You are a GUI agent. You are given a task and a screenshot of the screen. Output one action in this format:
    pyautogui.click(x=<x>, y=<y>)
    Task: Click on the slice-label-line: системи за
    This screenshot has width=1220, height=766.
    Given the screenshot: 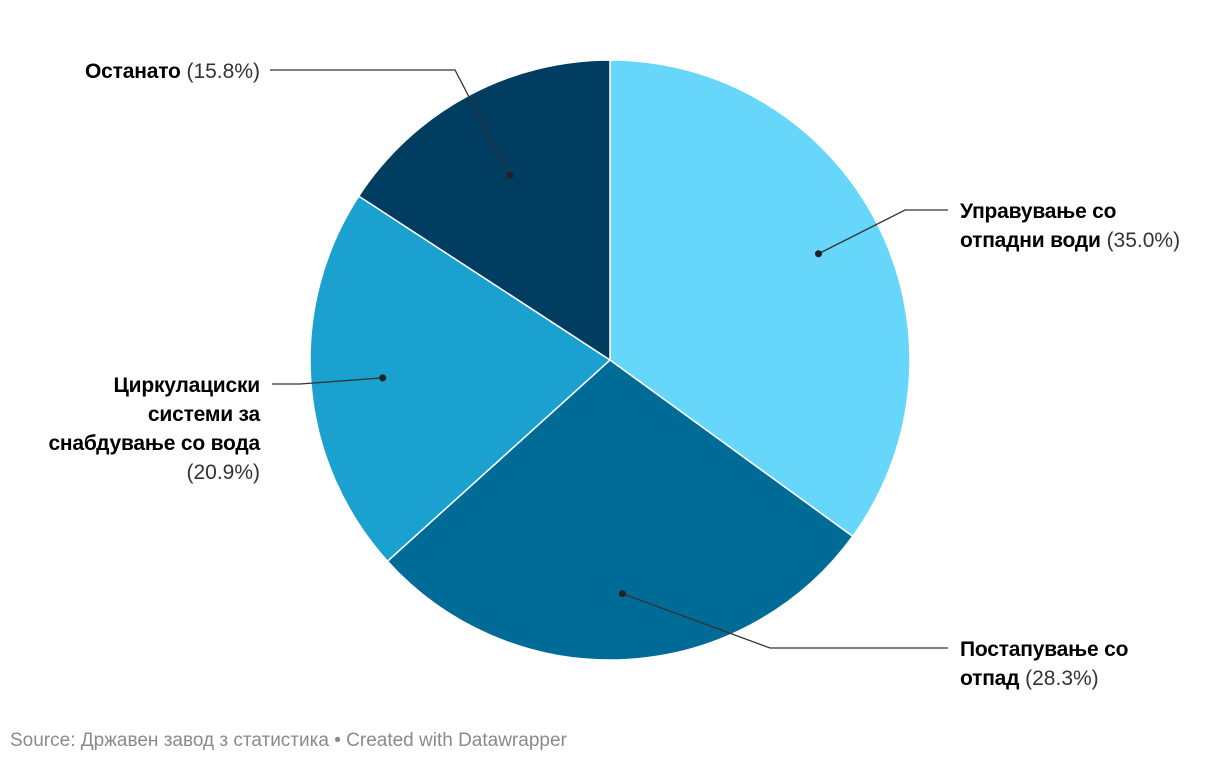 What is the action you would take?
    pyautogui.click(x=204, y=414)
    